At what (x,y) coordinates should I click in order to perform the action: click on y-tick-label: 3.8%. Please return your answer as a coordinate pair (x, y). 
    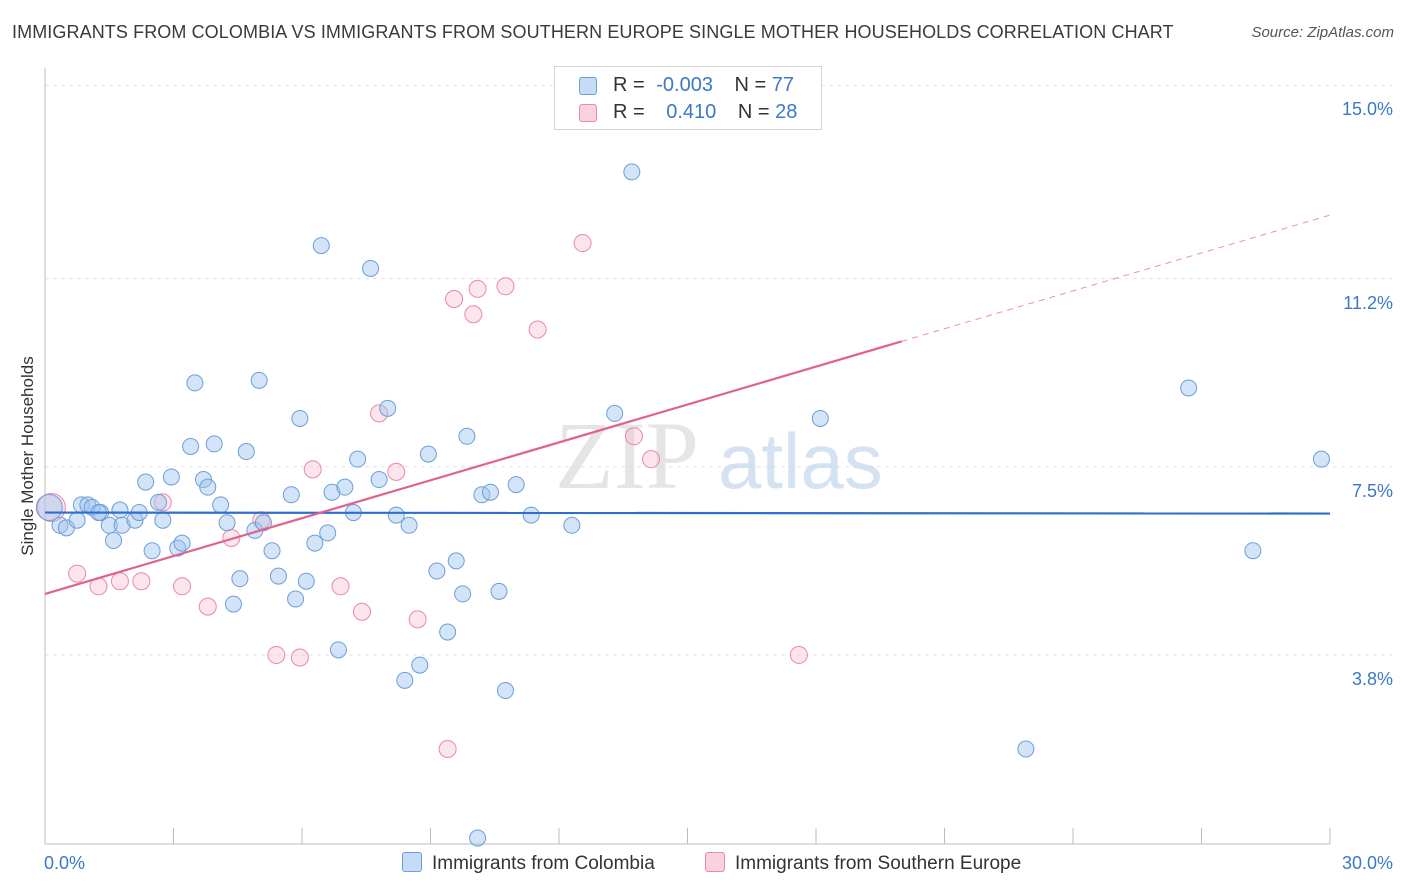
    Looking at the image, I should click on (1372, 678).